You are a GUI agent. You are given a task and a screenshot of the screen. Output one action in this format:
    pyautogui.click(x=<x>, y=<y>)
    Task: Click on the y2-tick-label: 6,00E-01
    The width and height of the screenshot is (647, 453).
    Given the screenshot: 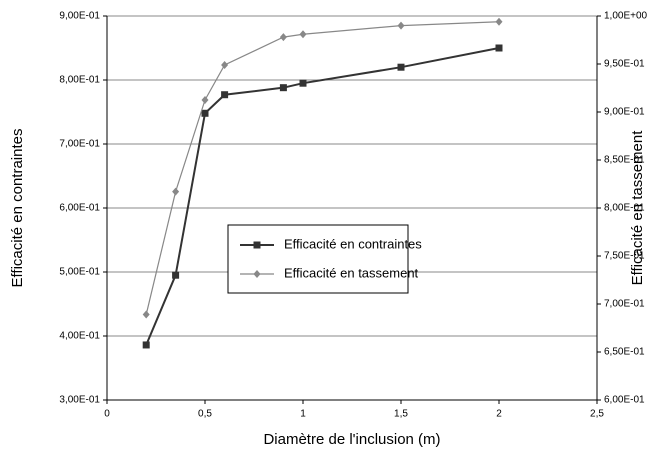 What is the action you would take?
    pyautogui.click(x=624, y=400)
    